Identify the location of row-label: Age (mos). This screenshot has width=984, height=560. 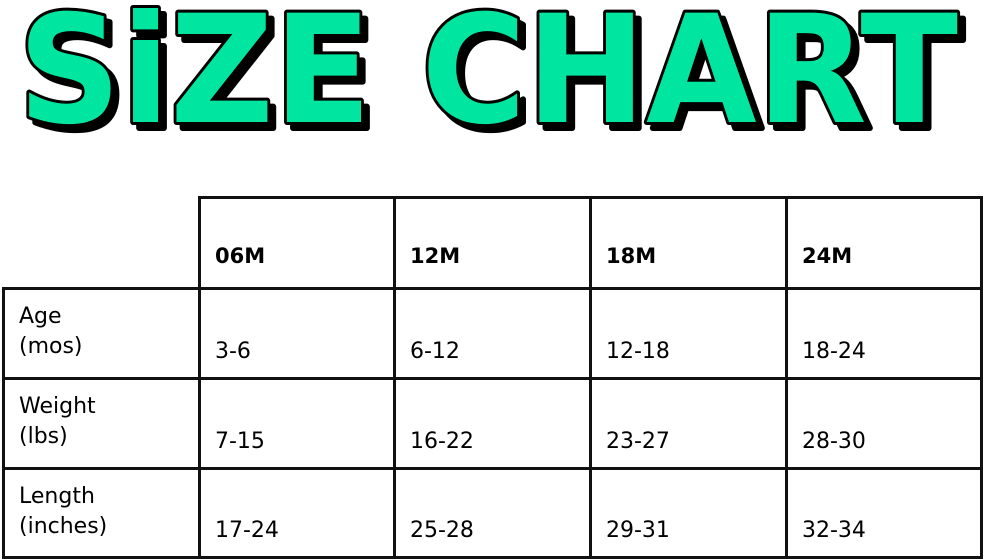
(101, 333).